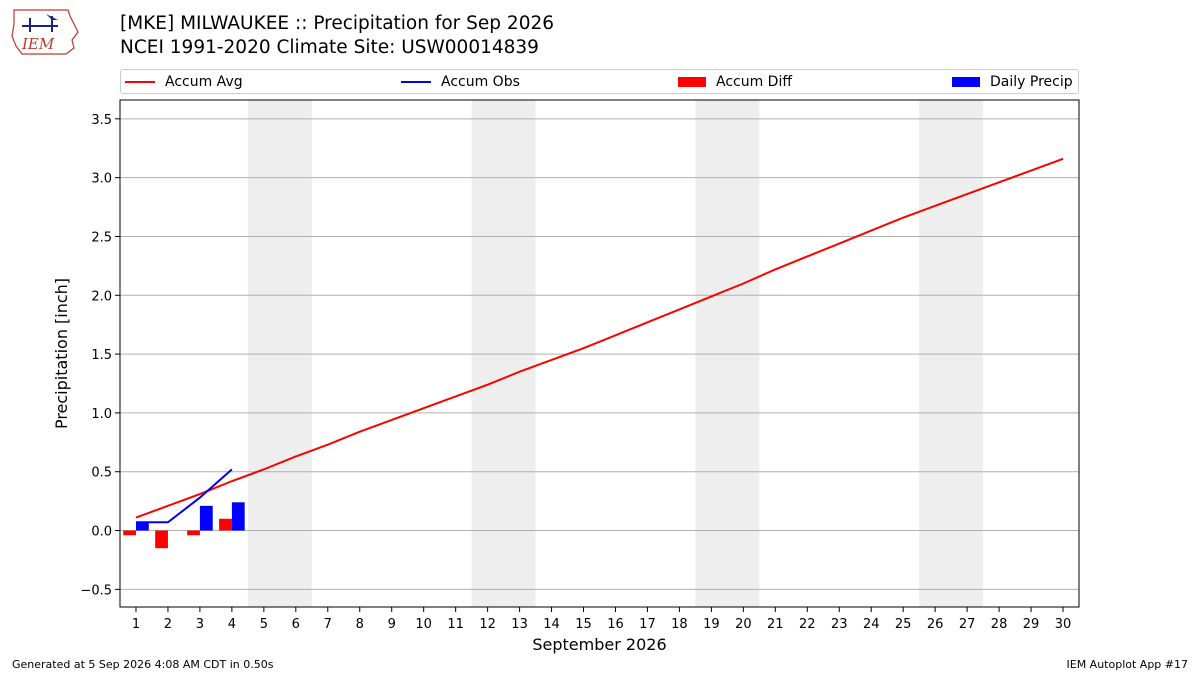 Image resolution: width=1200 pixels, height=675 pixels. What do you see at coordinates (168, 624) in the screenshot?
I see `x-tick-label-2: 2` at bounding box center [168, 624].